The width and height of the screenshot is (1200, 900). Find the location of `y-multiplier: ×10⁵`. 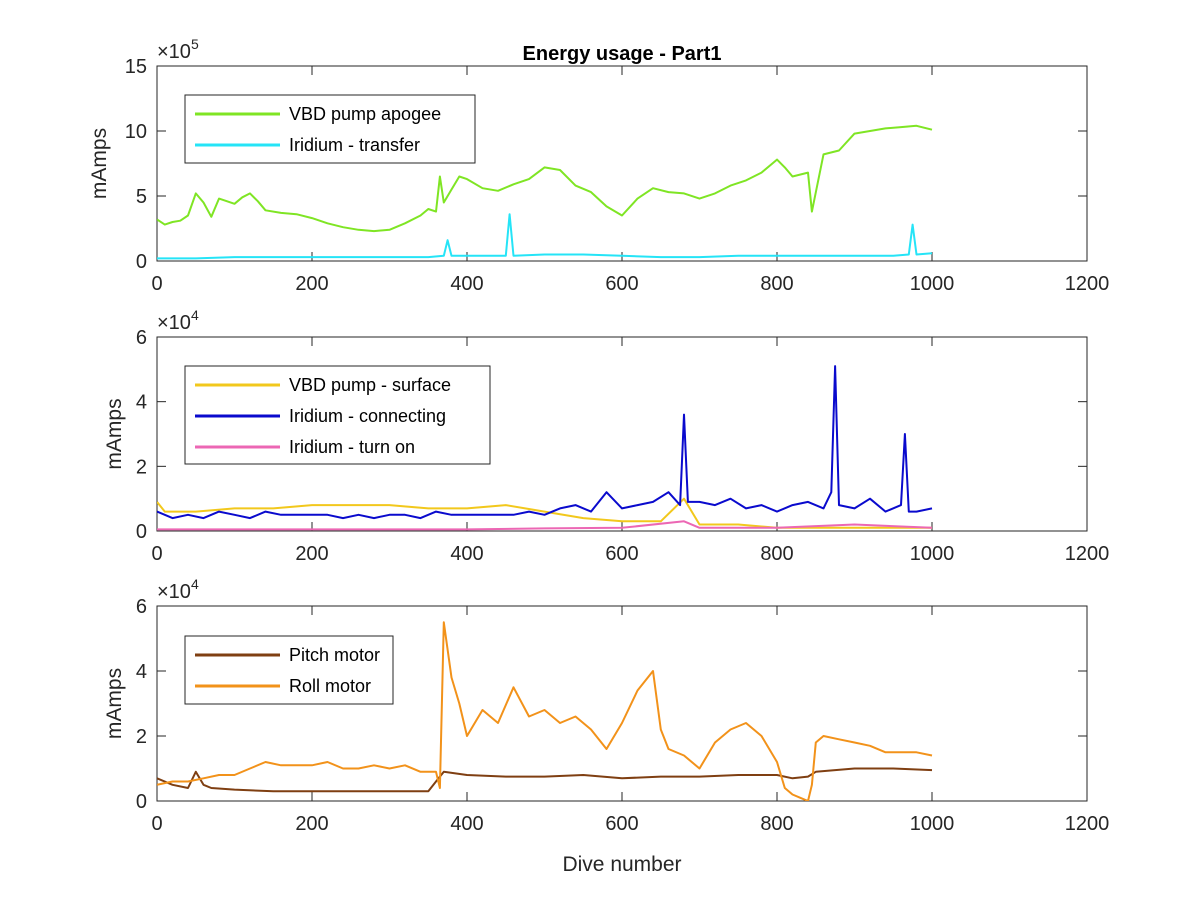

y-multiplier: ×10⁵ is located at coordinates (178, 49).